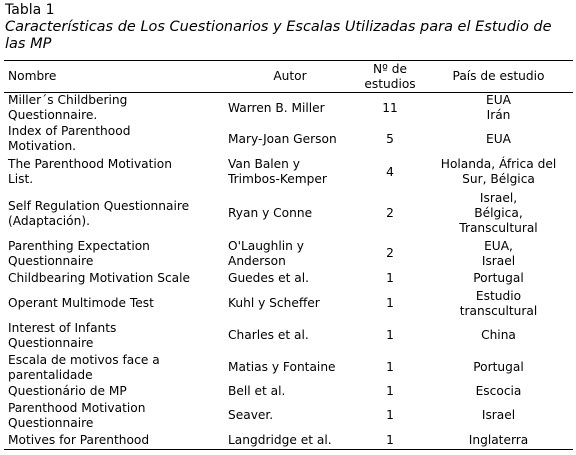 This screenshot has width=576, height=455. Describe the element at coordinates (498, 303) in the screenshot. I see `table-cell: Estudio transcultural` at that location.